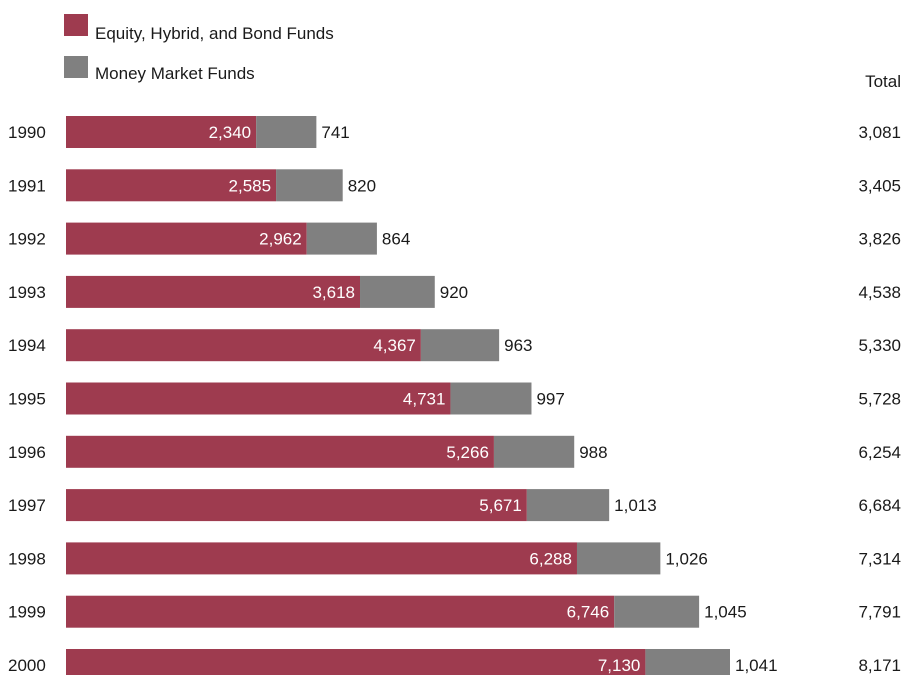  What do you see at coordinates (879, 399) in the screenshot?
I see `total-value-1995: 5,728` at bounding box center [879, 399].